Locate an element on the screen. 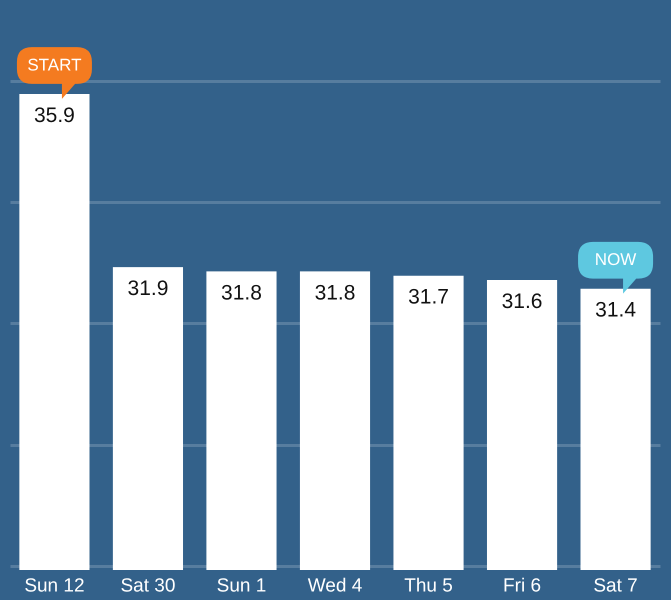 The height and width of the screenshot is (600, 671). x-tick-label: Sat 7 is located at coordinates (615, 586).